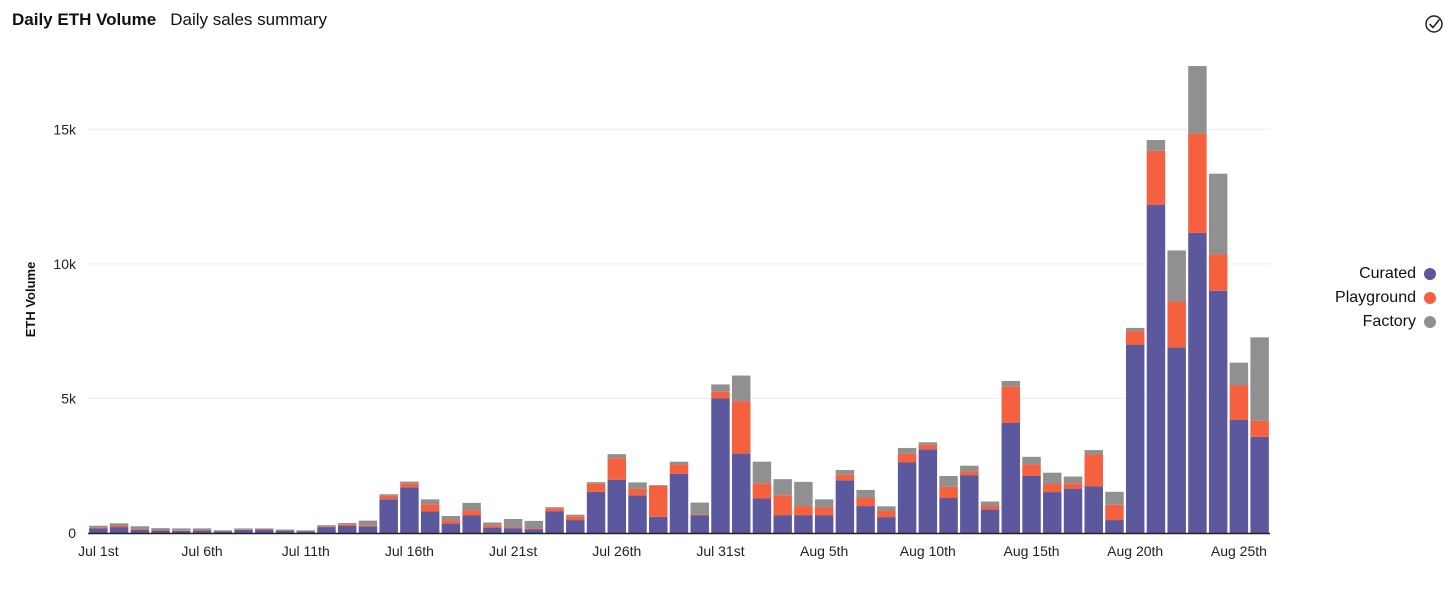 Image resolution: width=1456 pixels, height=594 pixels. I want to click on legend-item-playground: Playground, so click(1368, 298).